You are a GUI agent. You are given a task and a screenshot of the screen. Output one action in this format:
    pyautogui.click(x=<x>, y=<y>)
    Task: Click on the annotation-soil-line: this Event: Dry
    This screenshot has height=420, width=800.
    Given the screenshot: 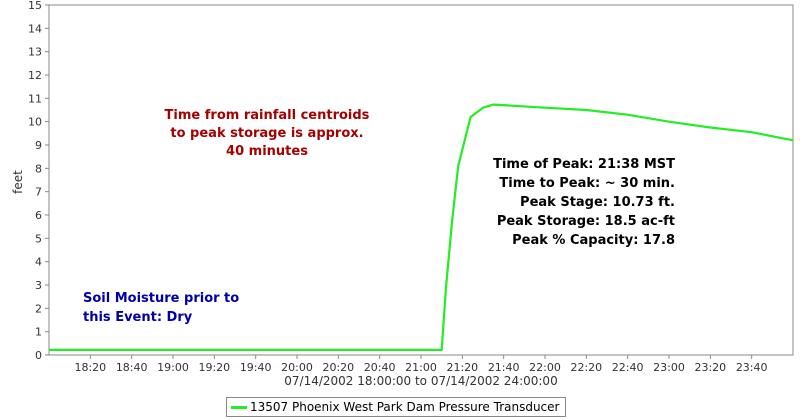 What is the action you would take?
    pyautogui.click(x=138, y=317)
    